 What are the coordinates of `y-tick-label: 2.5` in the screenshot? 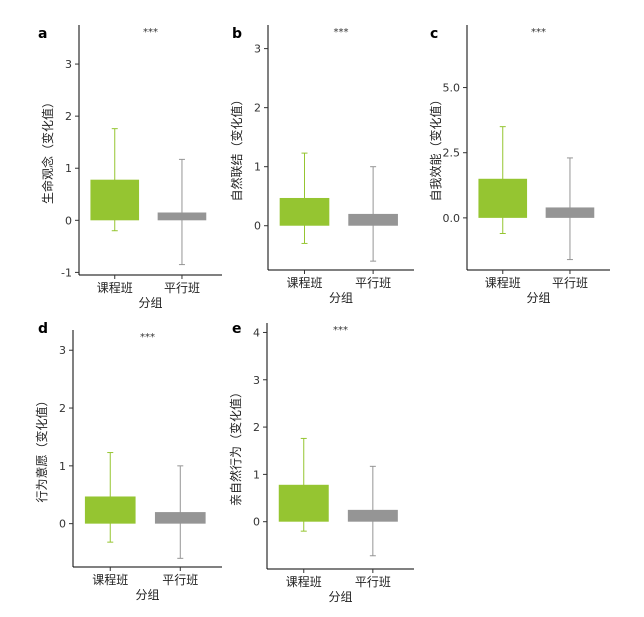 It's located at (452, 153).